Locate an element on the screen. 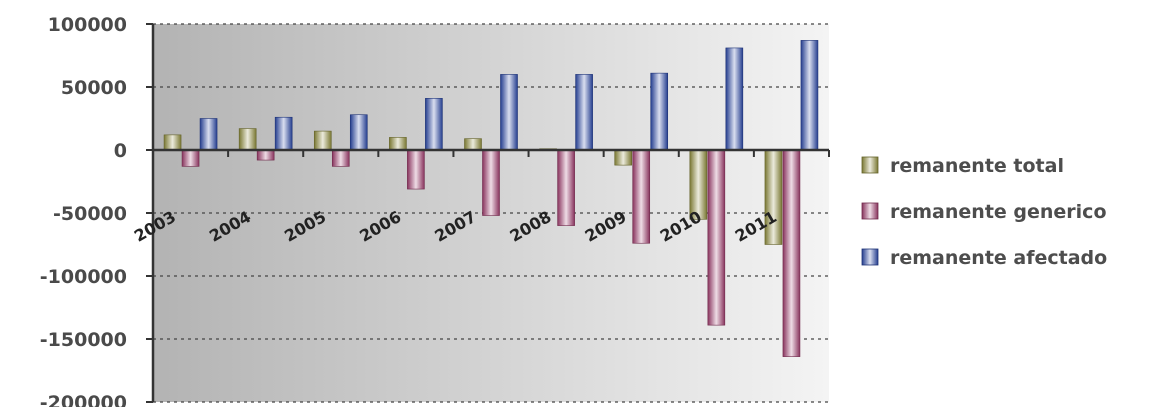 Image resolution: width=1172 pixels, height=407 pixels. legend-item-remanente-generico: remanente generico is located at coordinates (984, 212).